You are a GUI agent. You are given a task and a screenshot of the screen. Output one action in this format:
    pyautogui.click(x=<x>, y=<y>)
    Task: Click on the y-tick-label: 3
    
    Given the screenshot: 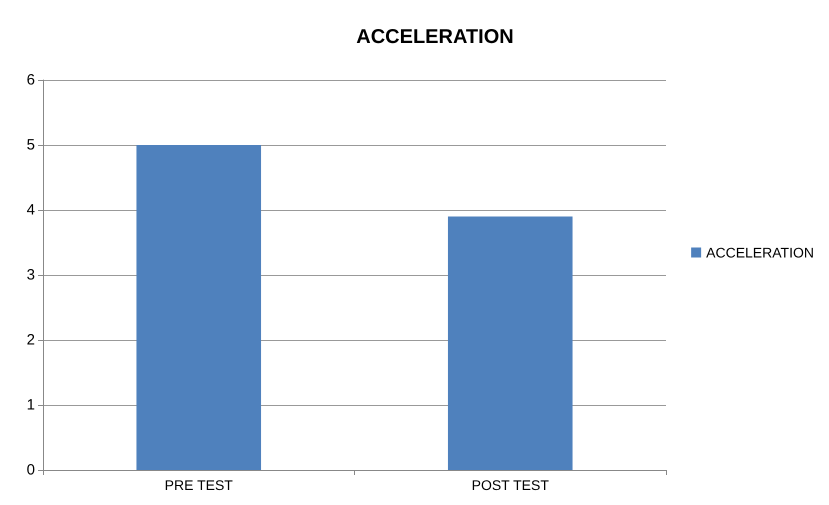 What is the action you would take?
    pyautogui.click(x=30, y=275)
    